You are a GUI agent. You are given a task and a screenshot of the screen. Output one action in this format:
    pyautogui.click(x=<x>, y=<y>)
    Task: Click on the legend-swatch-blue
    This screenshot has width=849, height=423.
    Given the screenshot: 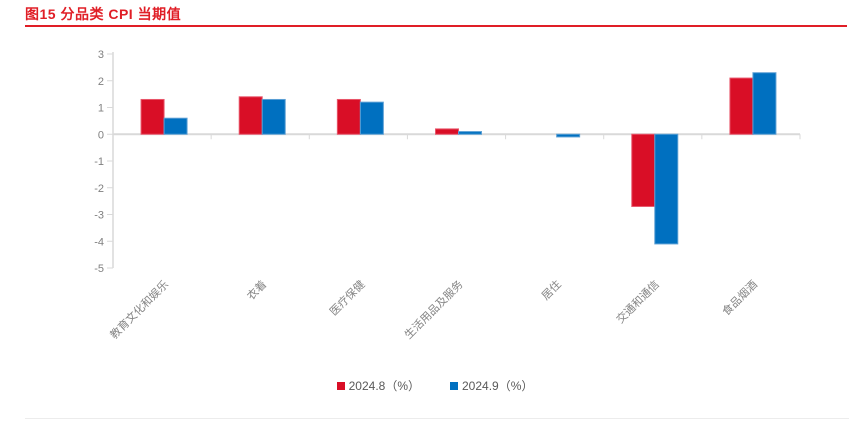 What is the action you would take?
    pyautogui.click(x=454, y=385)
    